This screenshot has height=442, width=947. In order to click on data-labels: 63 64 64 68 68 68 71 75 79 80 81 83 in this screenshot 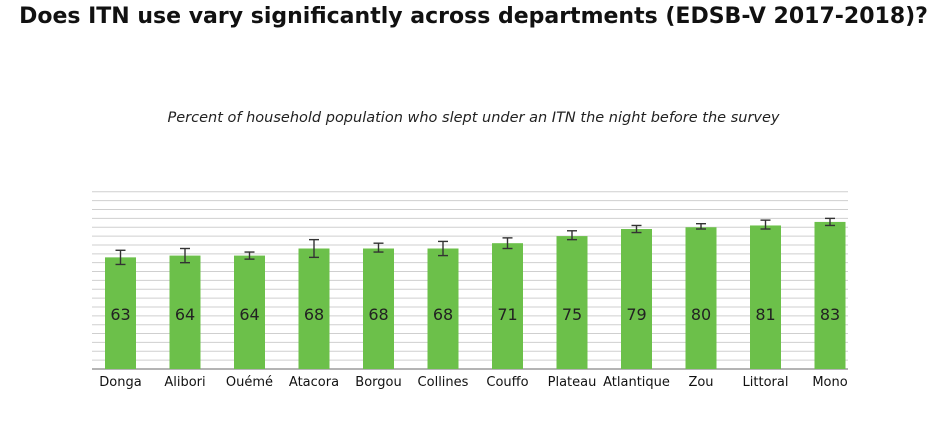, I will do `click(475, 313)`.